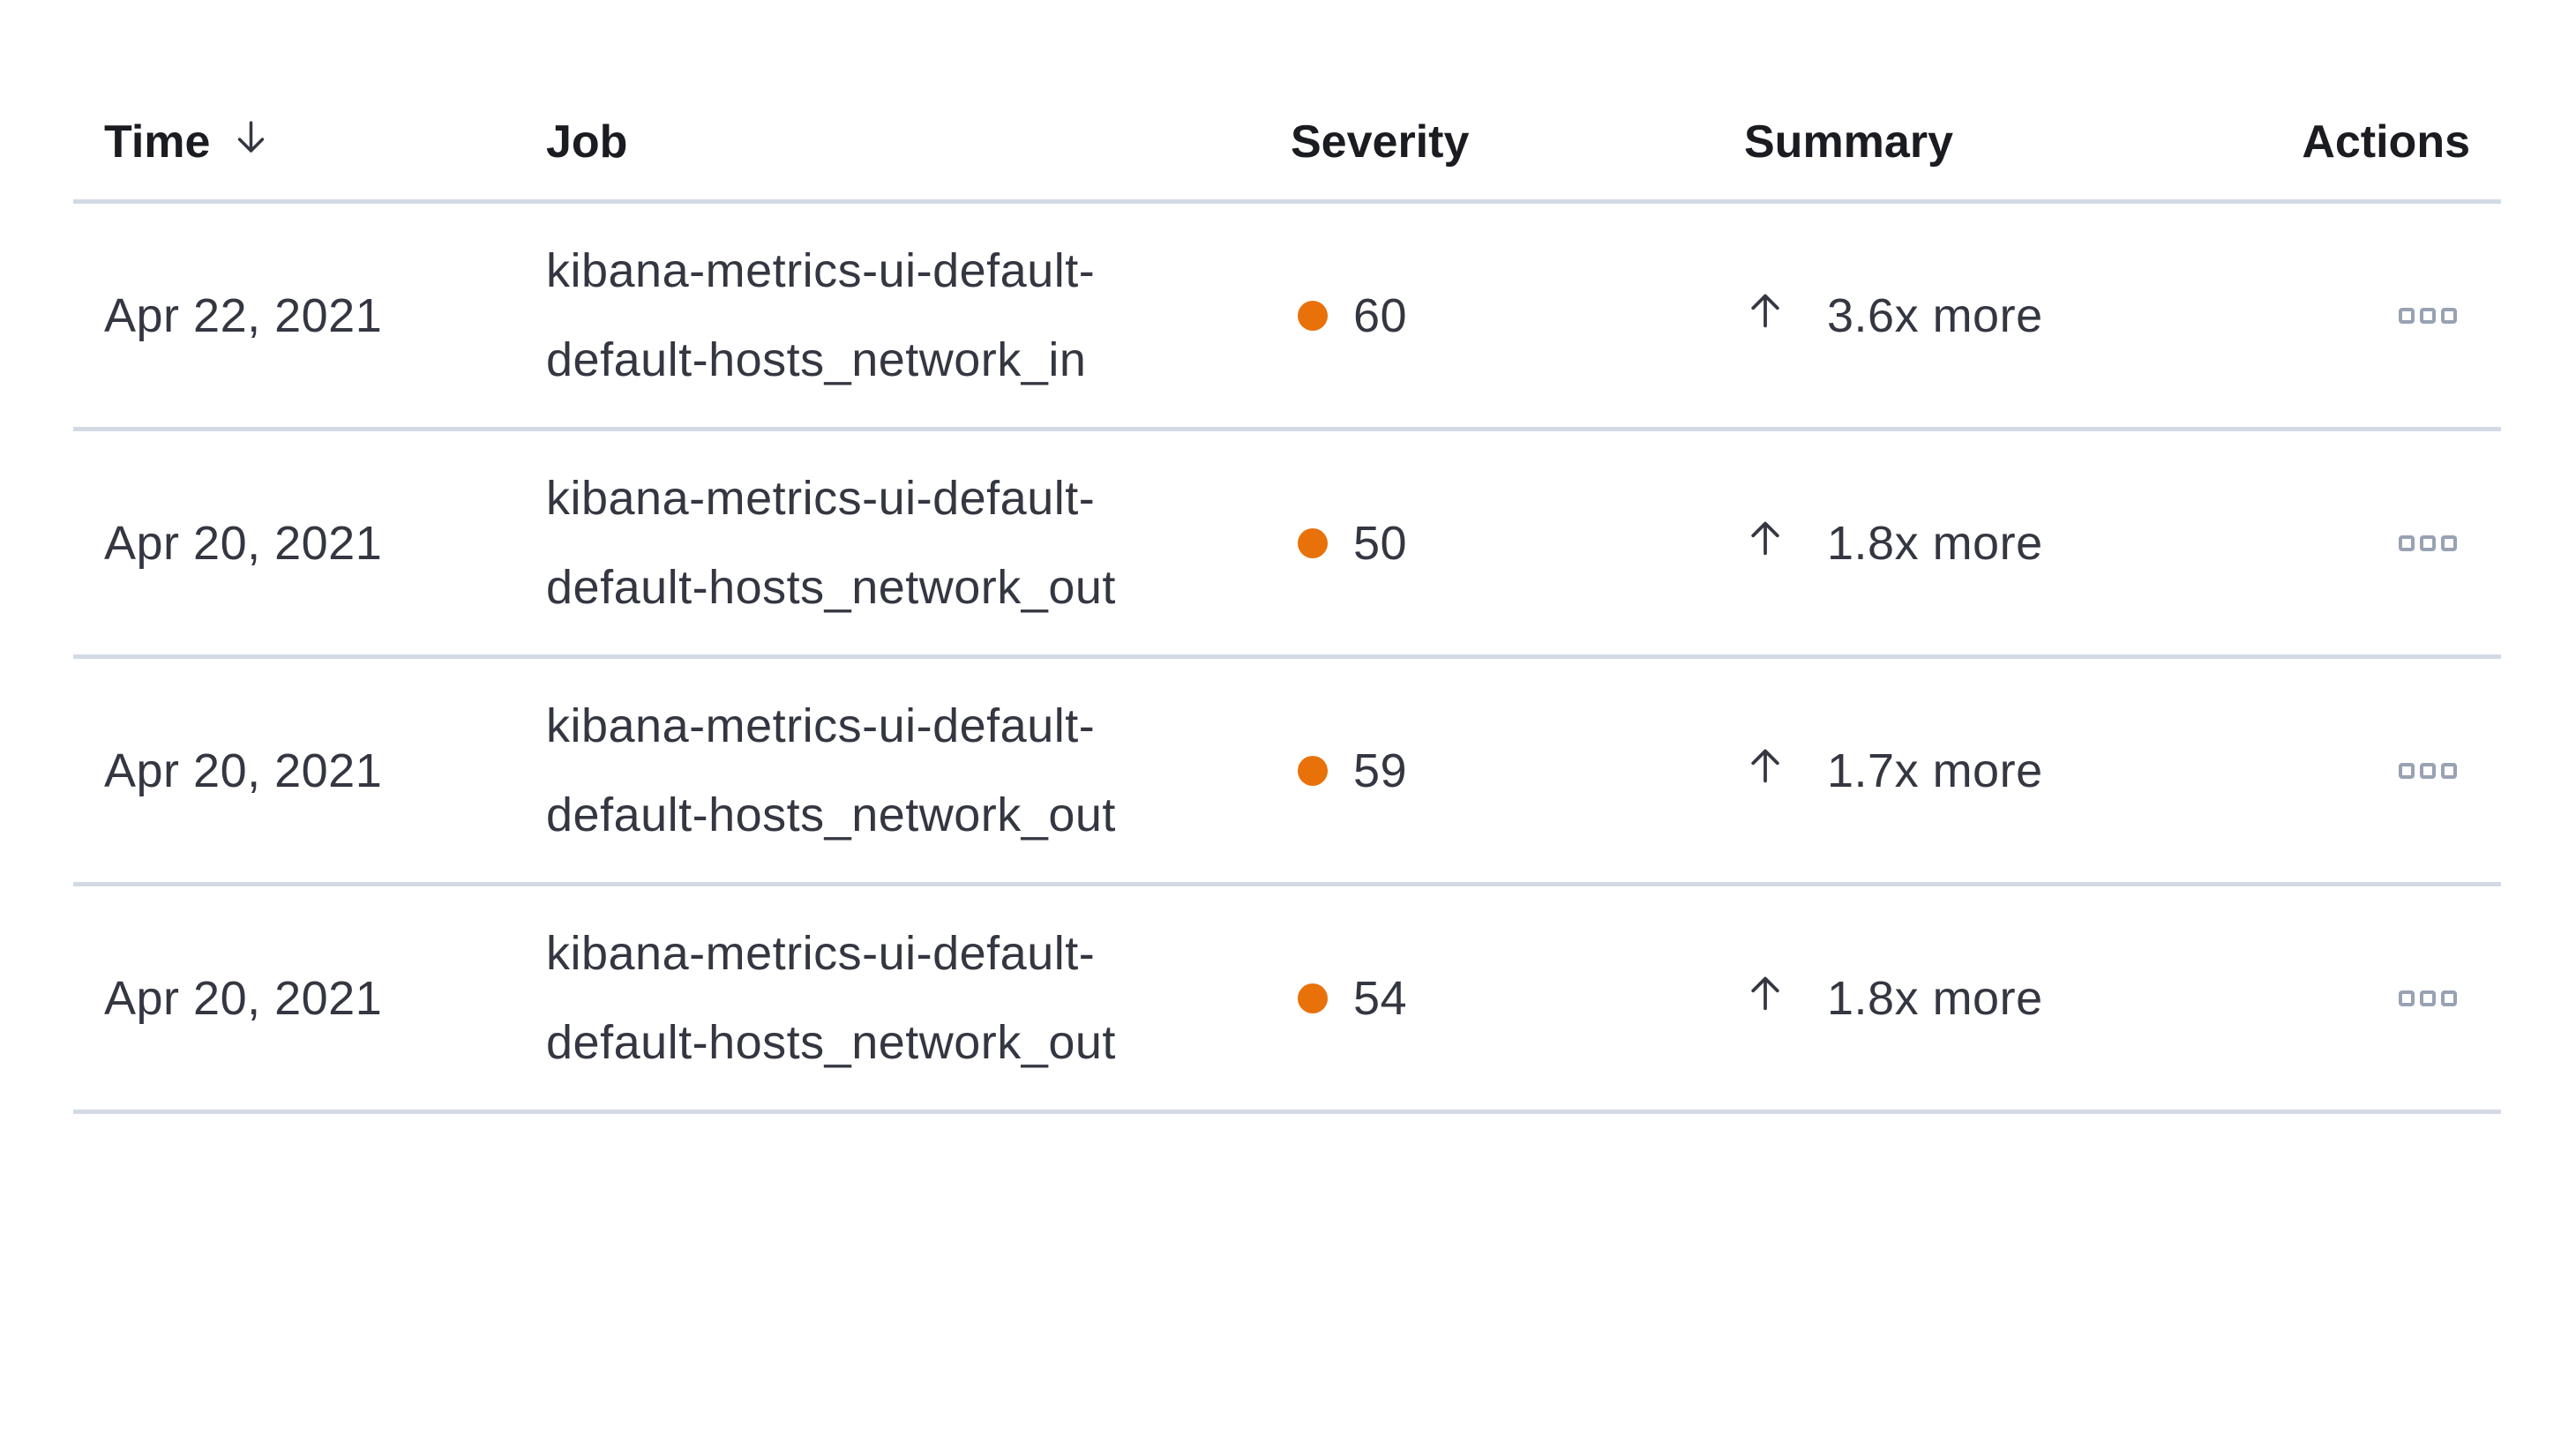 The height and width of the screenshot is (1435, 2576). I want to click on column-header-actions: Actions, so click(2386, 142).